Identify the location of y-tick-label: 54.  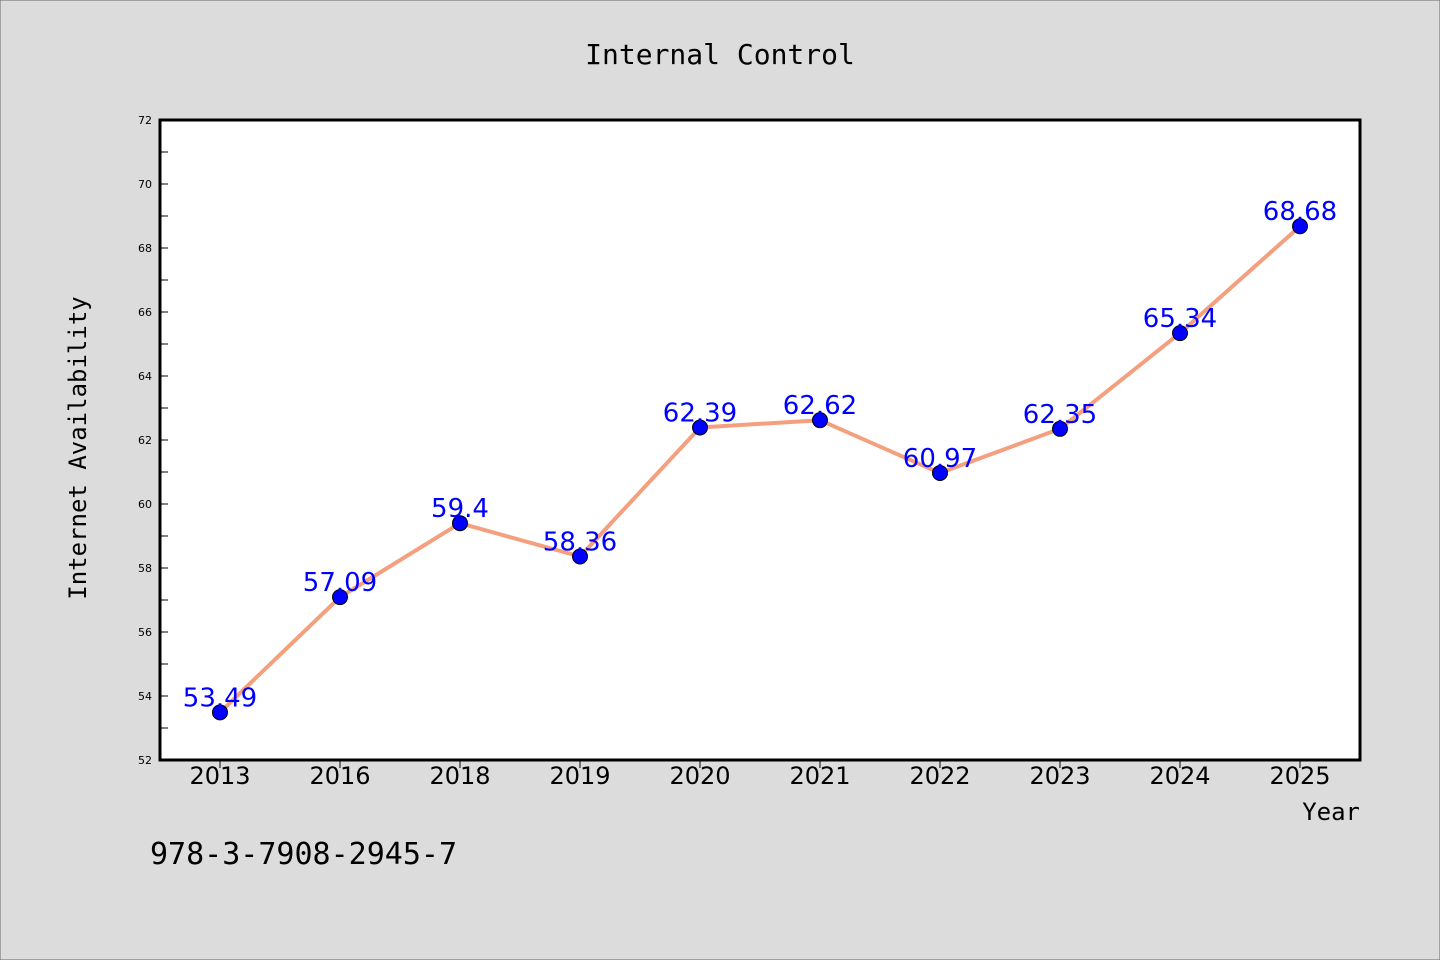
(145, 696).